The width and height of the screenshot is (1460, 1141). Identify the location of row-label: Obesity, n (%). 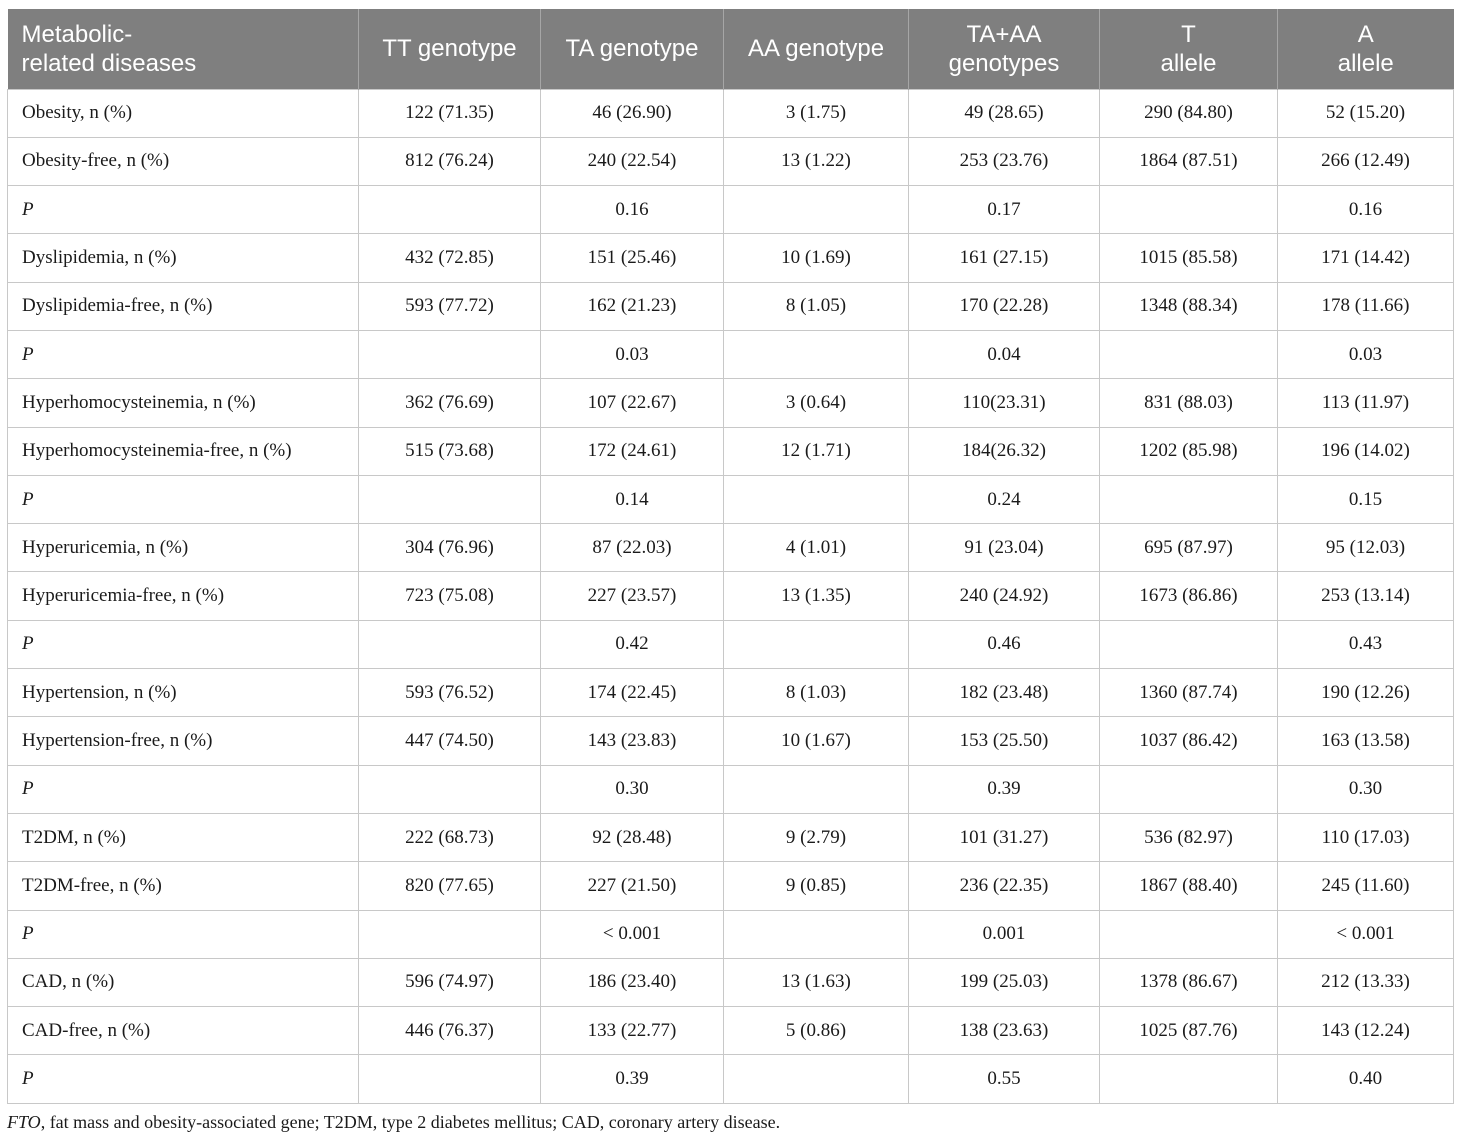
(183, 113).